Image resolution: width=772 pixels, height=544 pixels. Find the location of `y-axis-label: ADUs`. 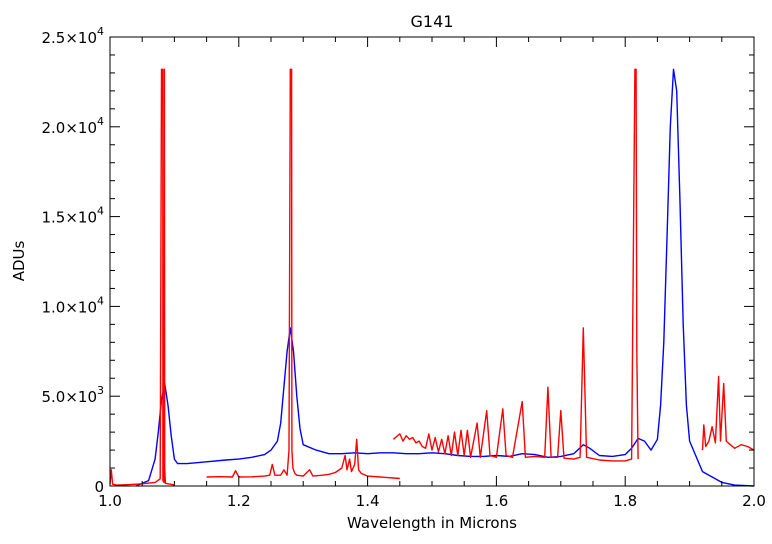

y-axis-label: ADUs is located at coordinates (19, 261).